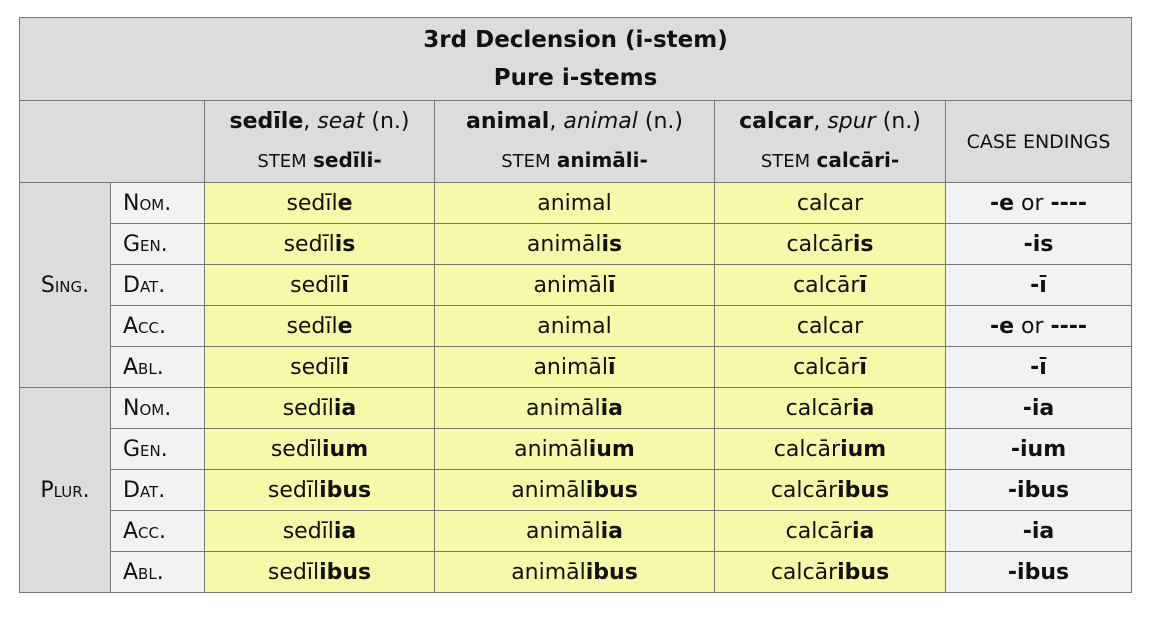  Describe the element at coordinates (830, 367) in the screenshot. I see `form-cell: calcārī` at that location.